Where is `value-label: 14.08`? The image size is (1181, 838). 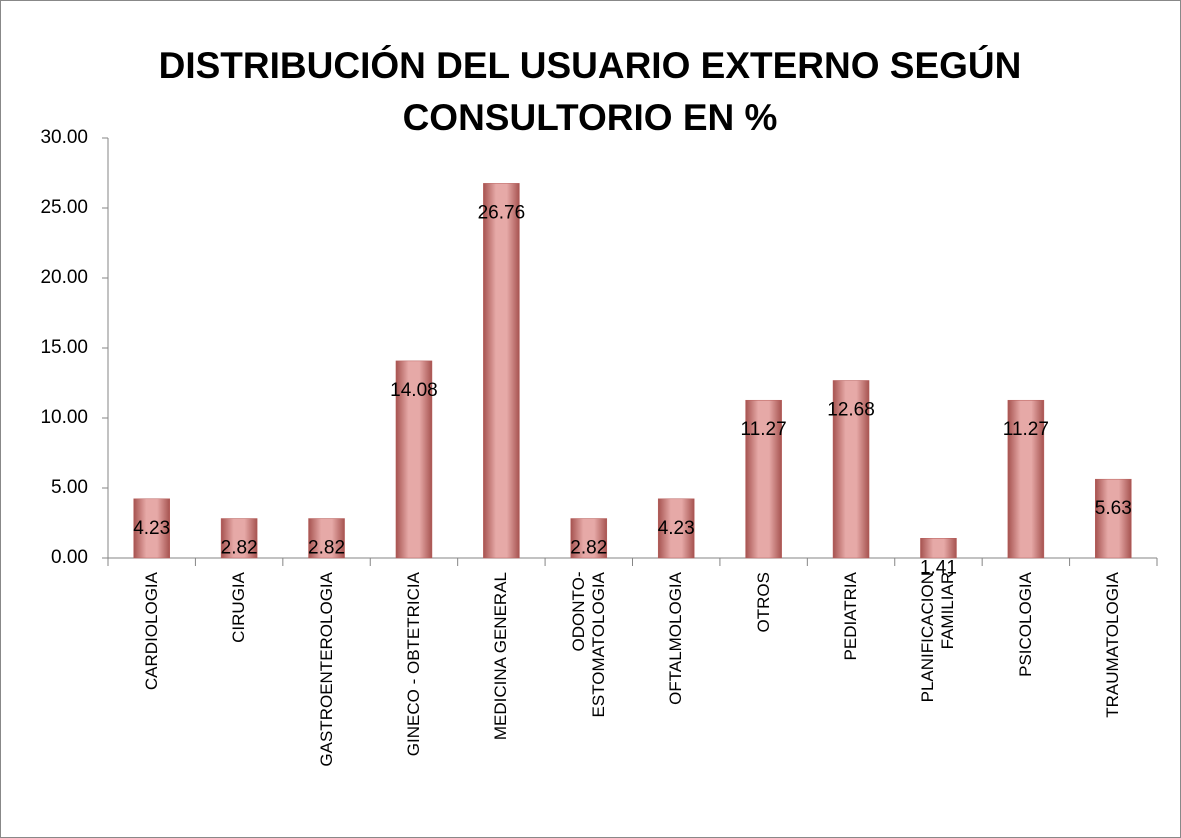 value-label: 14.08 is located at coordinates (414, 390).